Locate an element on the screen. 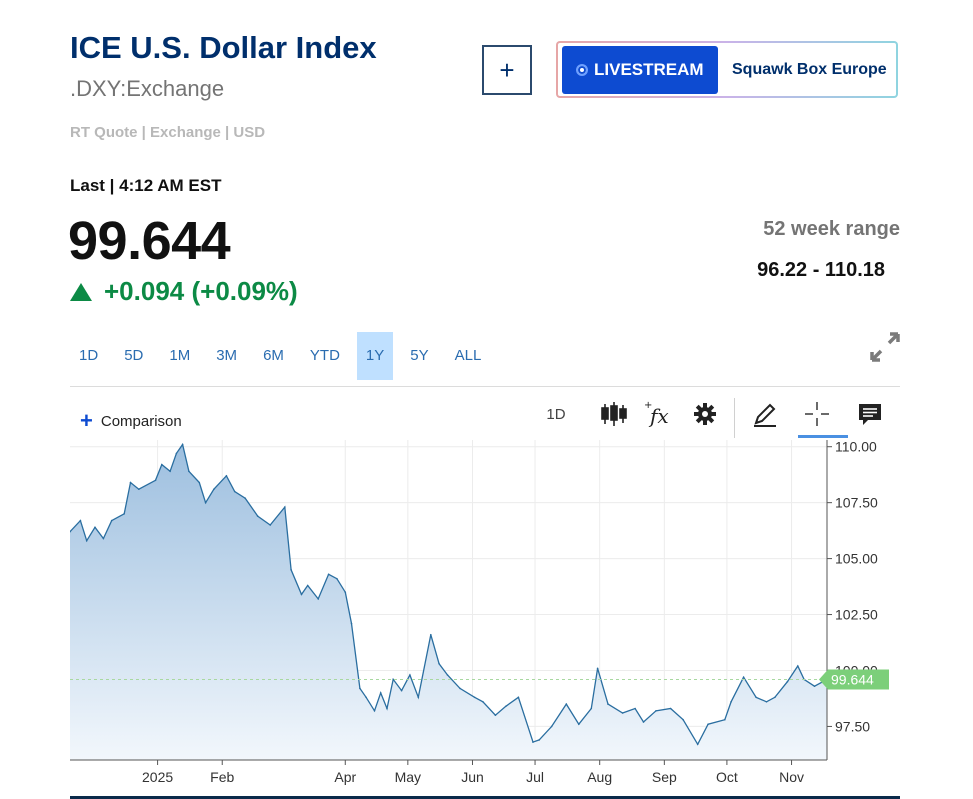  range-tab-5d: 5D is located at coordinates (134, 355).